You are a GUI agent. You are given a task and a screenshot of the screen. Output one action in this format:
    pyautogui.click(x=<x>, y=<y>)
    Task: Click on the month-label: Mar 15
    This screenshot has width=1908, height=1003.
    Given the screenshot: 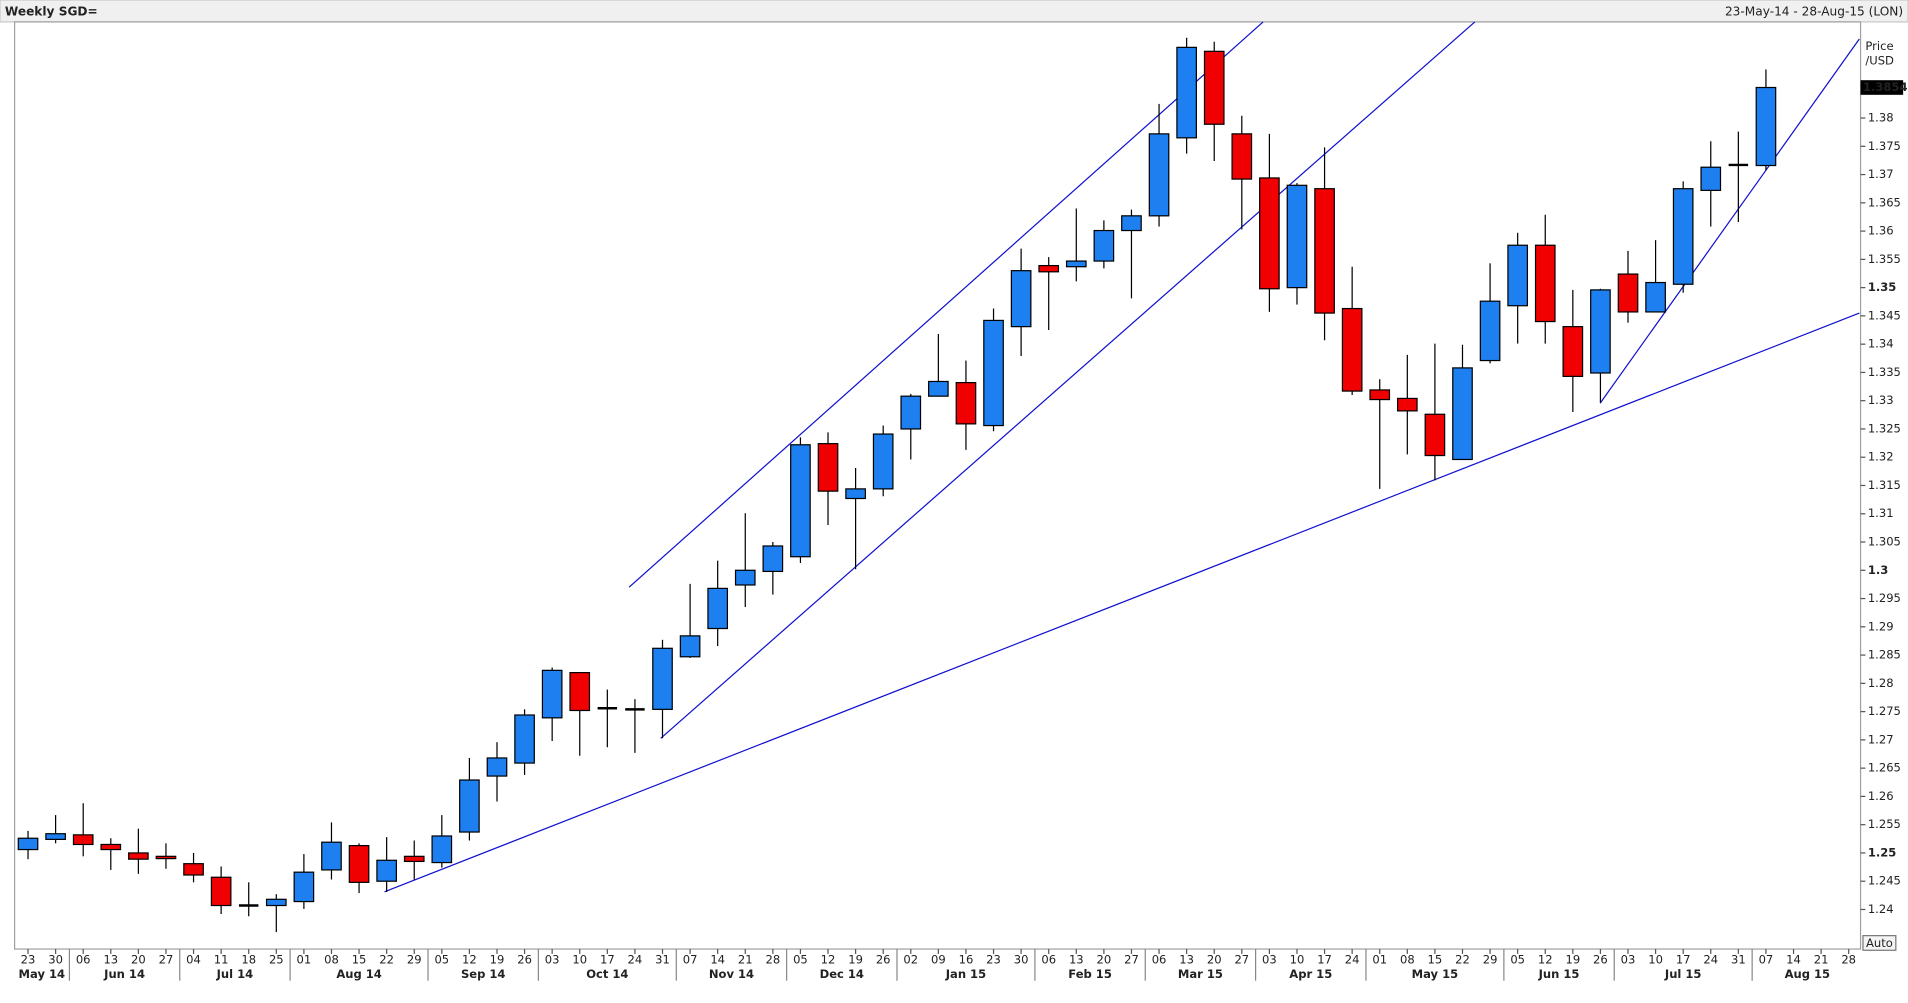 What is the action you would take?
    pyautogui.click(x=1200, y=974)
    